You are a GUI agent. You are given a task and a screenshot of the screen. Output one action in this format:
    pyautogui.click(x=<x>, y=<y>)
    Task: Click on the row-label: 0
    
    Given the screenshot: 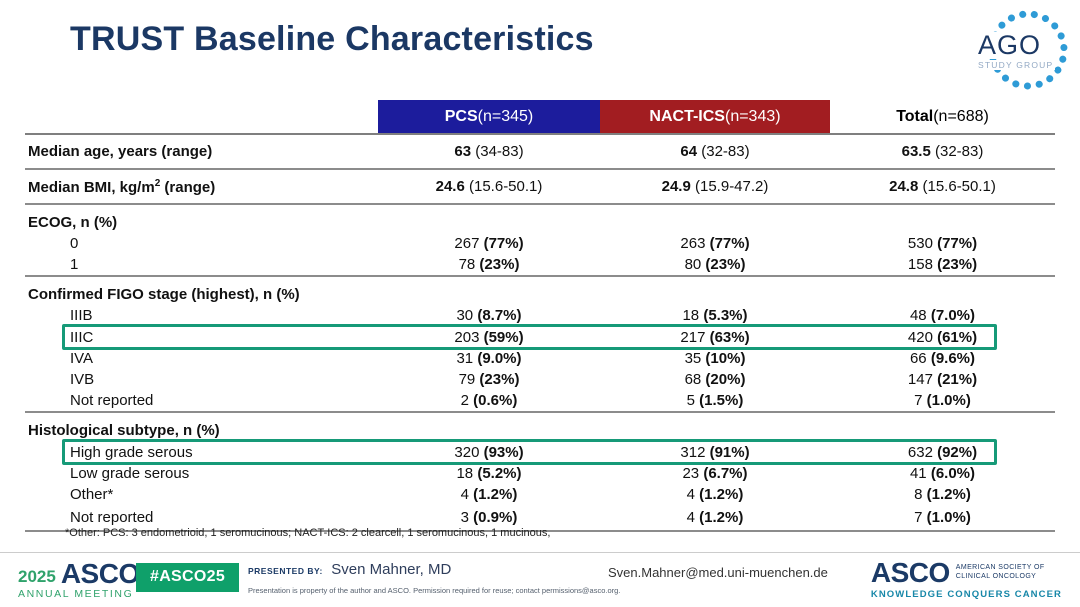 What is the action you would take?
    pyautogui.click(x=74, y=243)
    